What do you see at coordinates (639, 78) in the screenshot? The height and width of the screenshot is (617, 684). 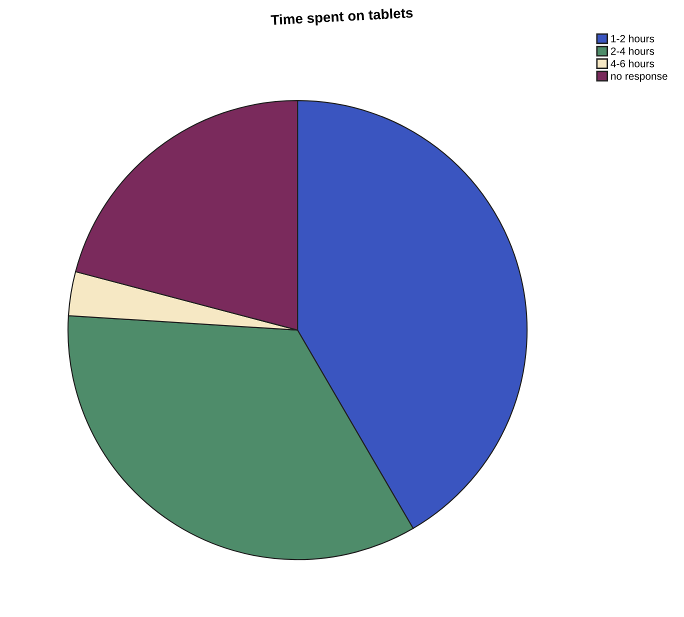 I see `legend-label: no response` at bounding box center [639, 78].